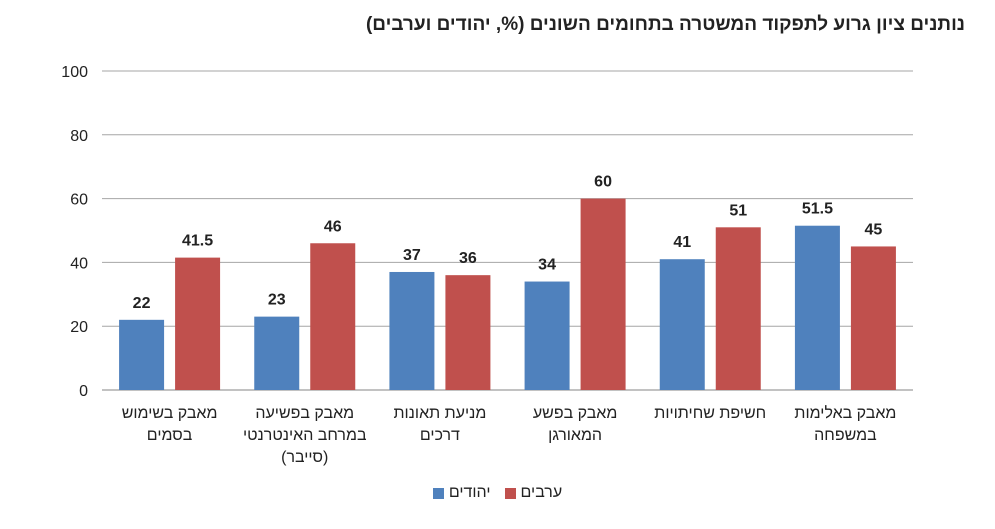 This screenshot has height=529, width=995. What do you see at coordinates (277, 300) in the screenshot?
I see `data-label: 23` at bounding box center [277, 300].